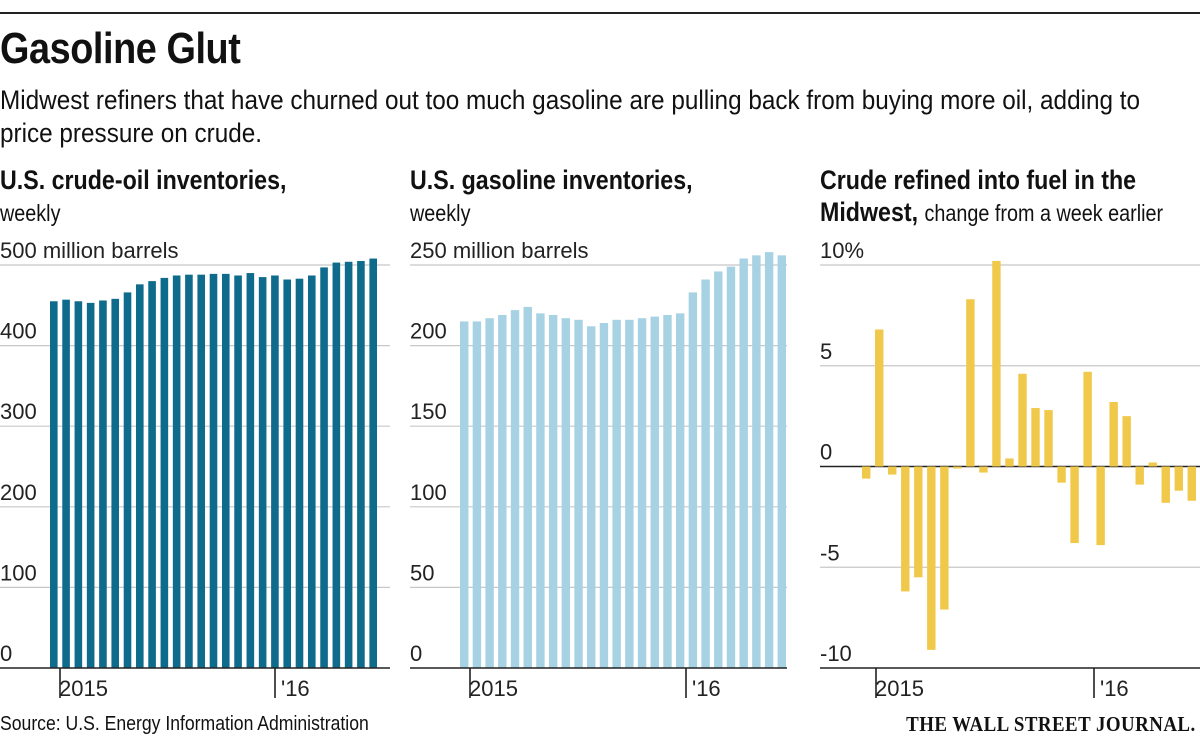  Describe the element at coordinates (826, 452) in the screenshot. I see `y-tick-label-refined-2: 0` at that location.